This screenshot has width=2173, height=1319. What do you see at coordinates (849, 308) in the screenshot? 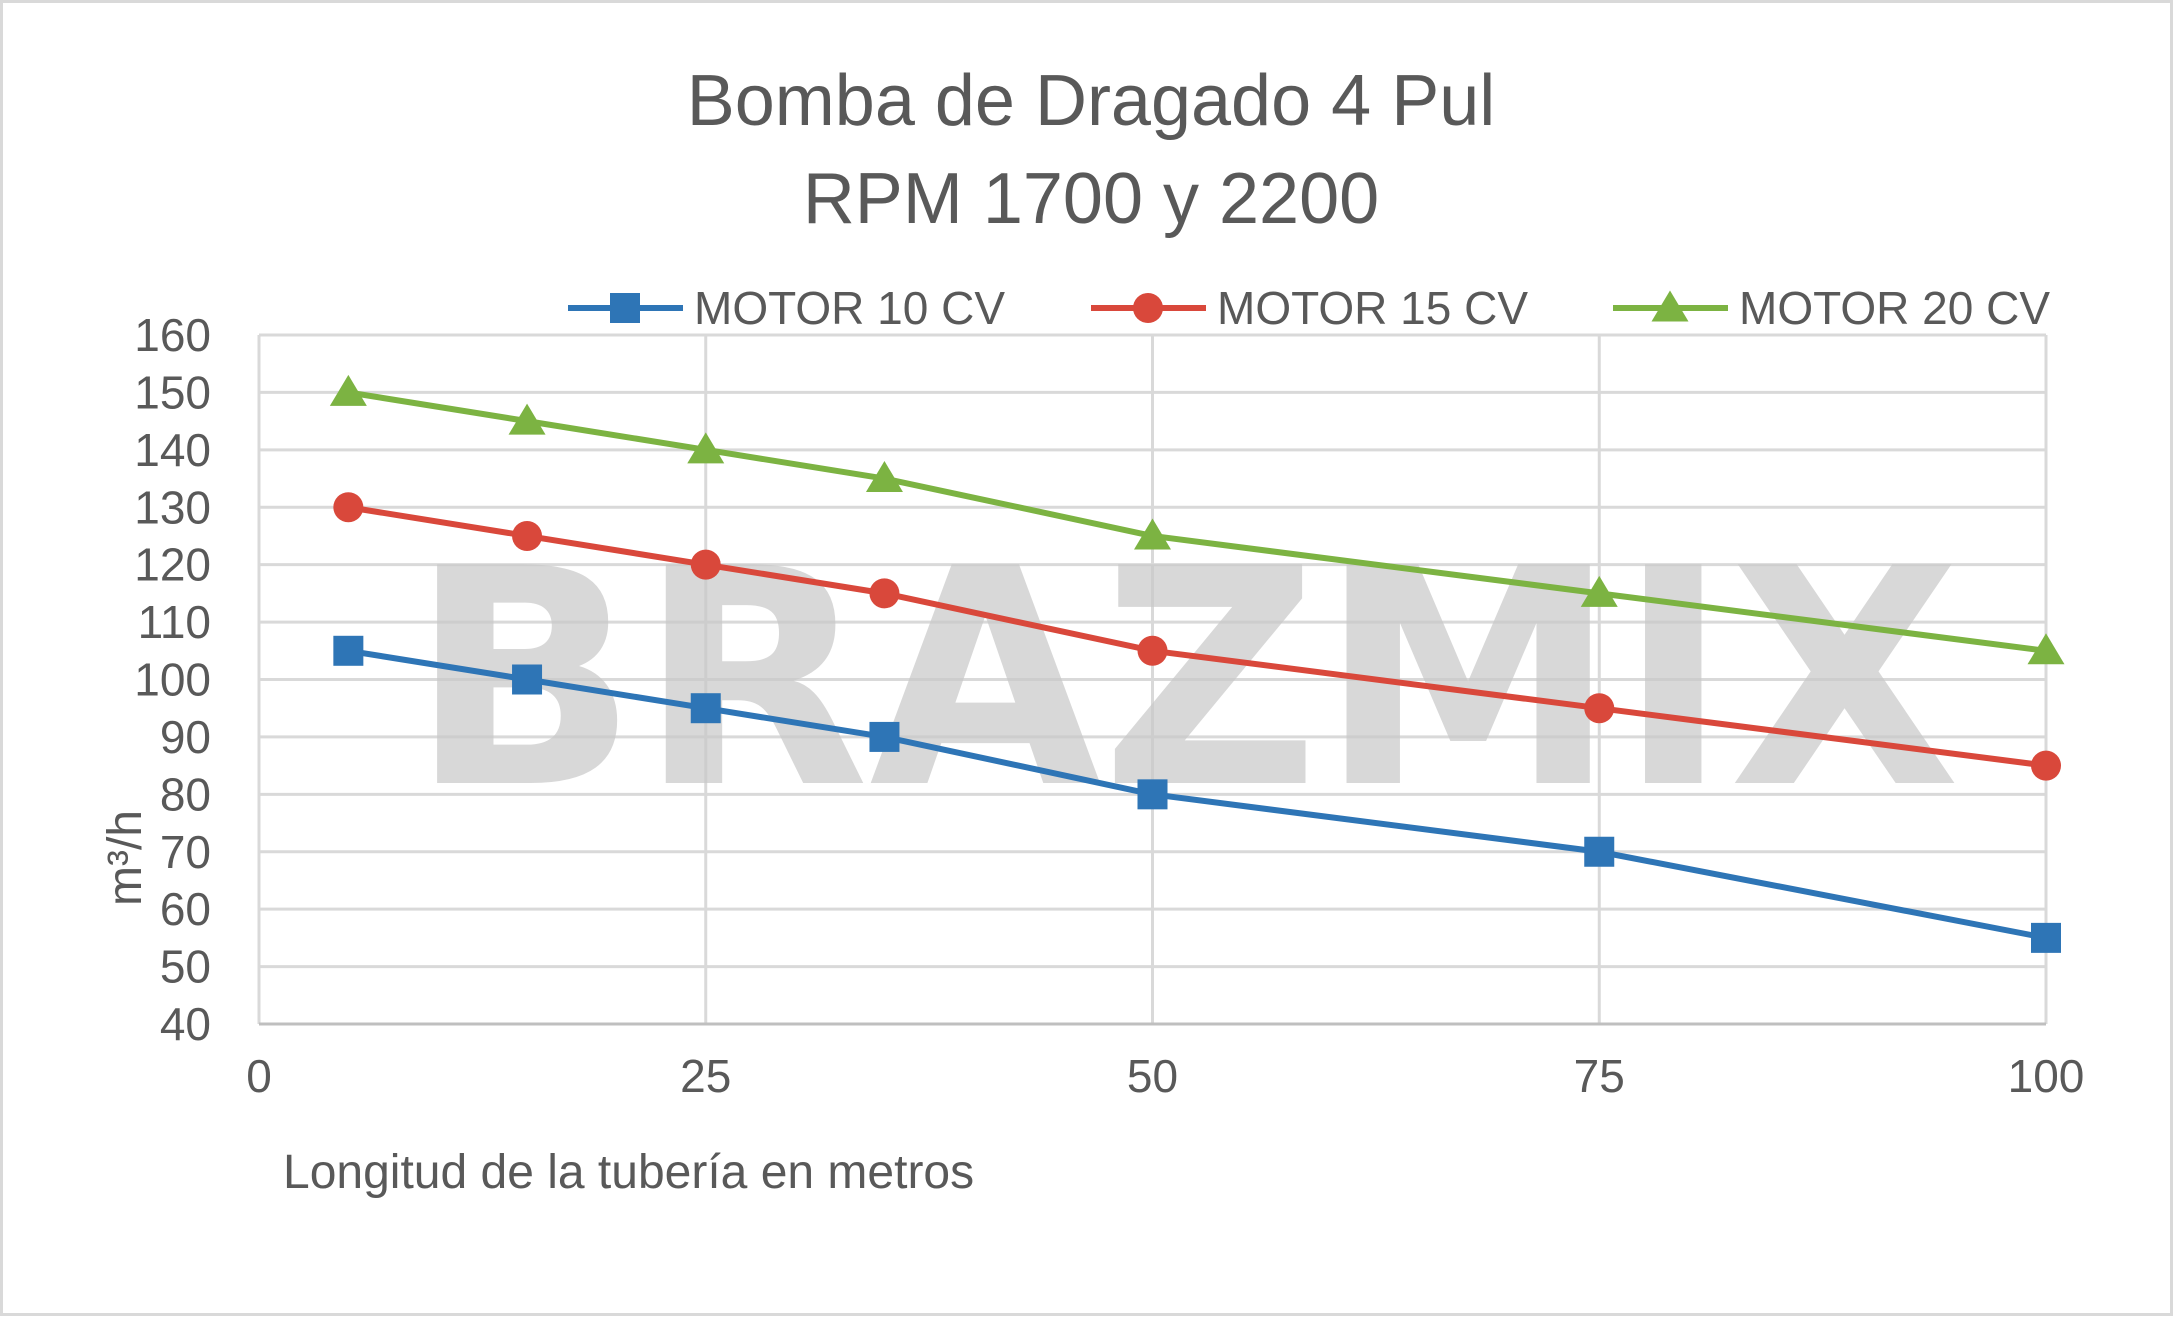
I see `legend-label-motor-10-cv: MOTOR 10 CV` at bounding box center [849, 308].